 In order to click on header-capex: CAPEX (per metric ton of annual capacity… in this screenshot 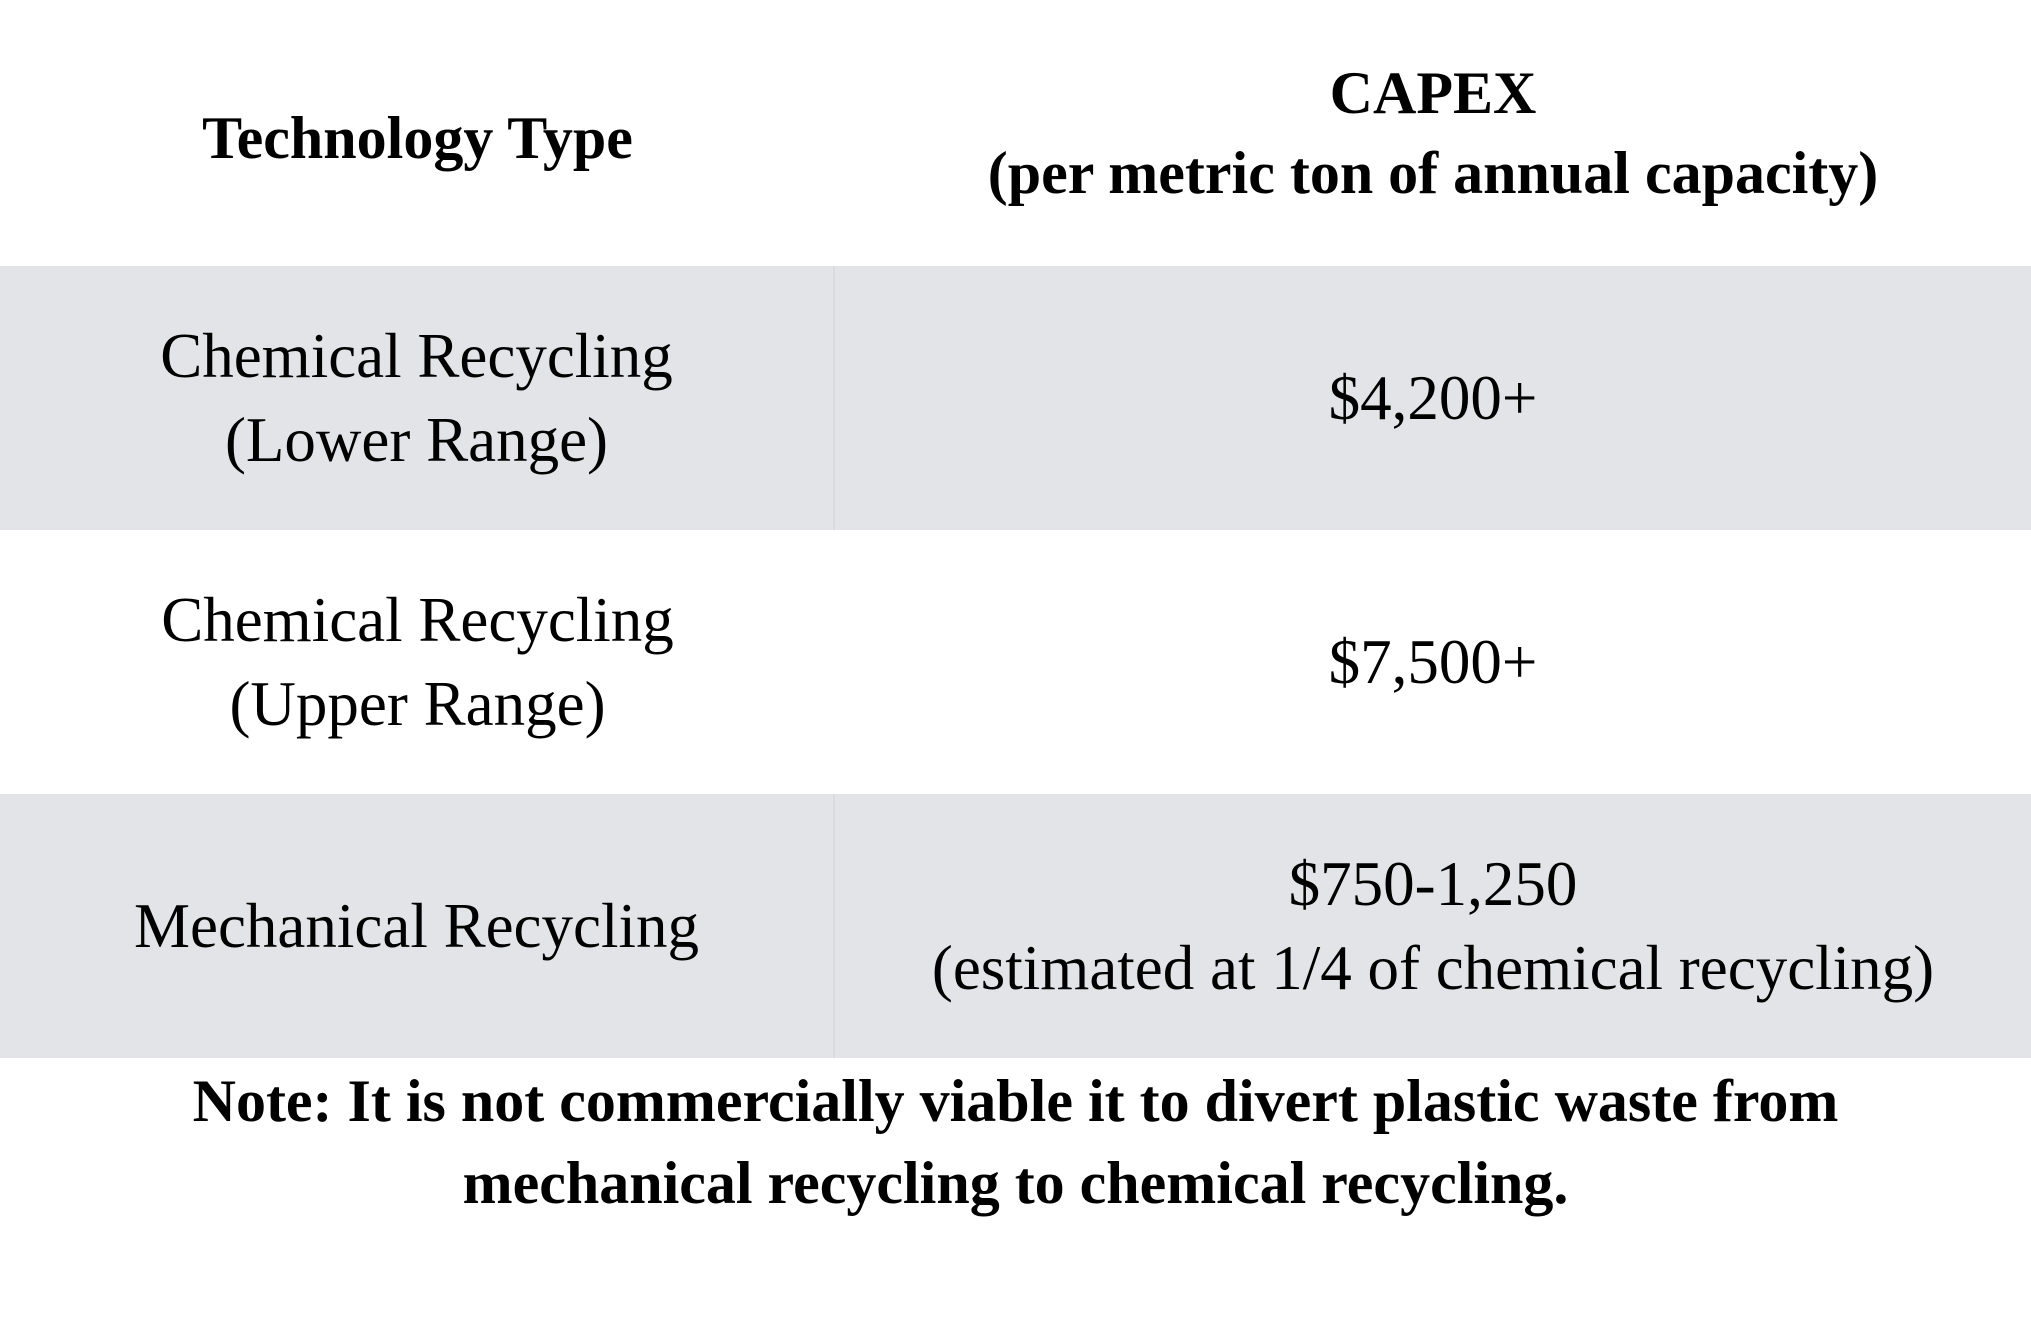, I will do `click(1433, 133)`.